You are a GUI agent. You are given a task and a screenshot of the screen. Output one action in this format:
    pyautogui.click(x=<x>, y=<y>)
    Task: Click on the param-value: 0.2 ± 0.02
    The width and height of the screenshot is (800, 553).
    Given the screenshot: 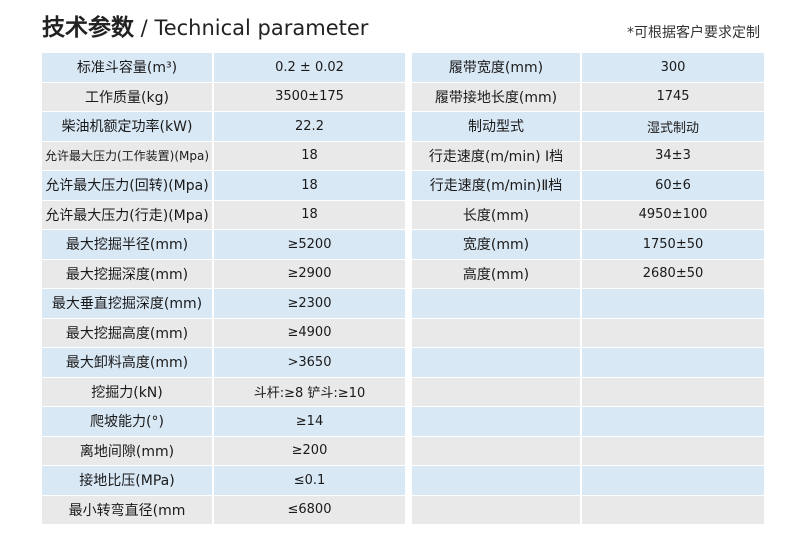 What is the action you would take?
    pyautogui.click(x=309, y=67)
    